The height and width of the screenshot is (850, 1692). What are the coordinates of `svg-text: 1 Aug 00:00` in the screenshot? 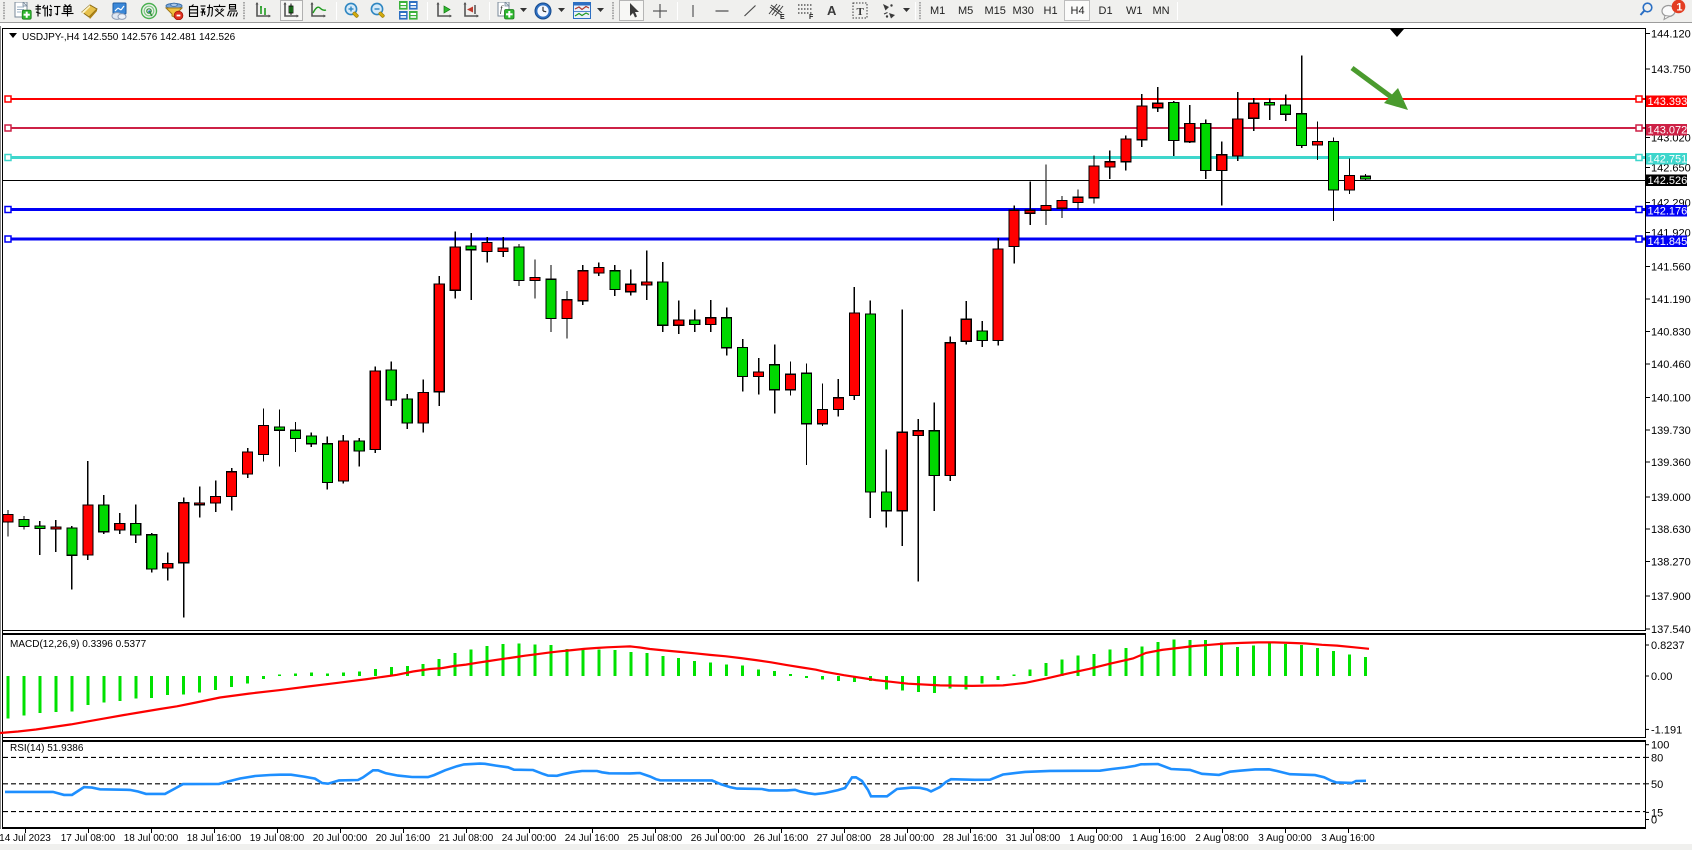 It's located at (1096, 838).